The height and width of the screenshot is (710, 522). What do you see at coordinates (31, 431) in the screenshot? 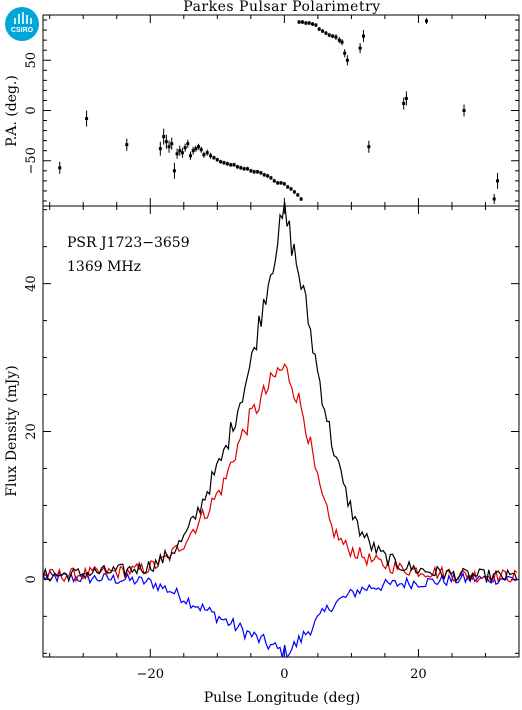
I see `flux-y-tick-label: 20` at bounding box center [31, 431].